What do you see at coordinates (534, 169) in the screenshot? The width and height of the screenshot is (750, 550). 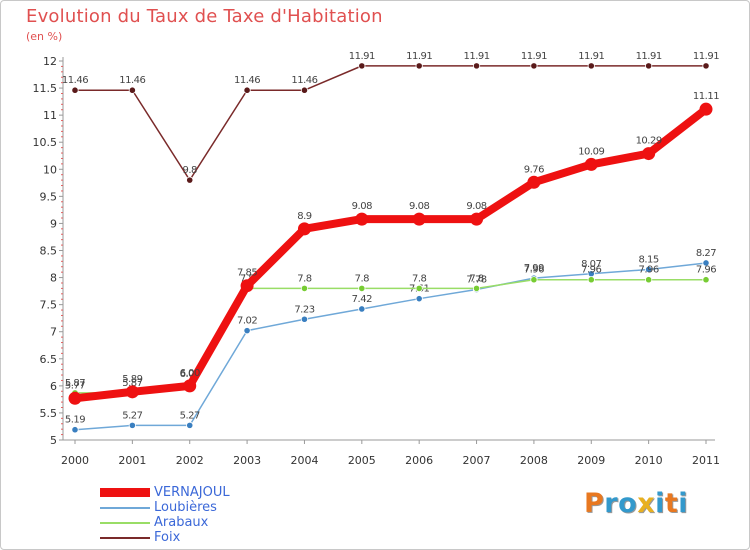 I see `data-label-vernajoul: 9.76` at bounding box center [534, 169].